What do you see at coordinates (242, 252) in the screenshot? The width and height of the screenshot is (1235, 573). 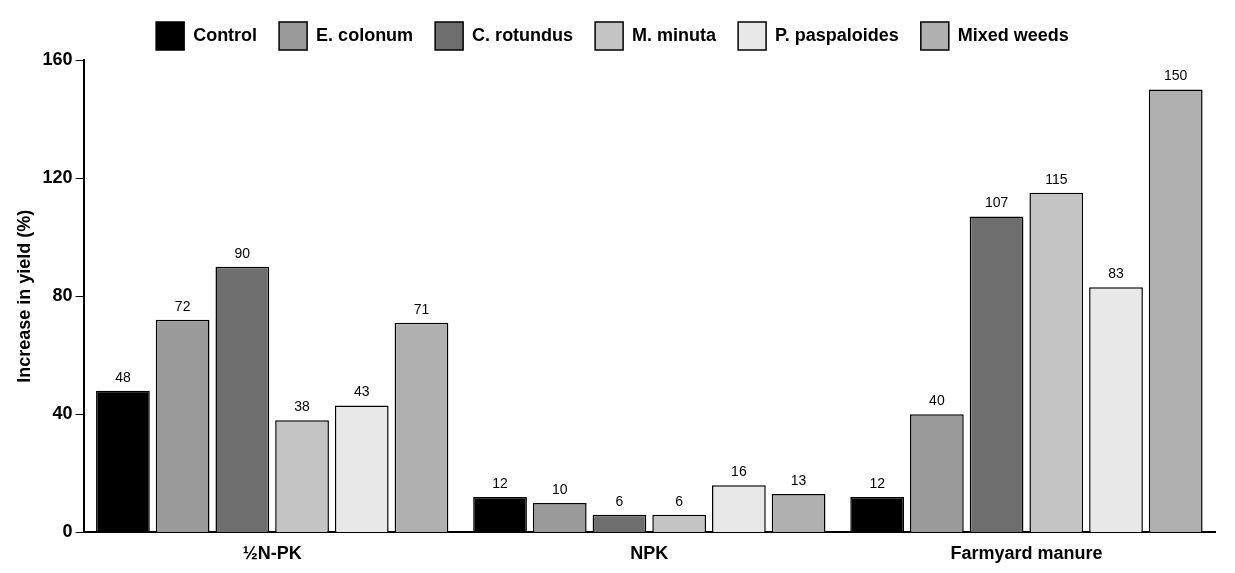 I see `data-label: 90` at bounding box center [242, 252].